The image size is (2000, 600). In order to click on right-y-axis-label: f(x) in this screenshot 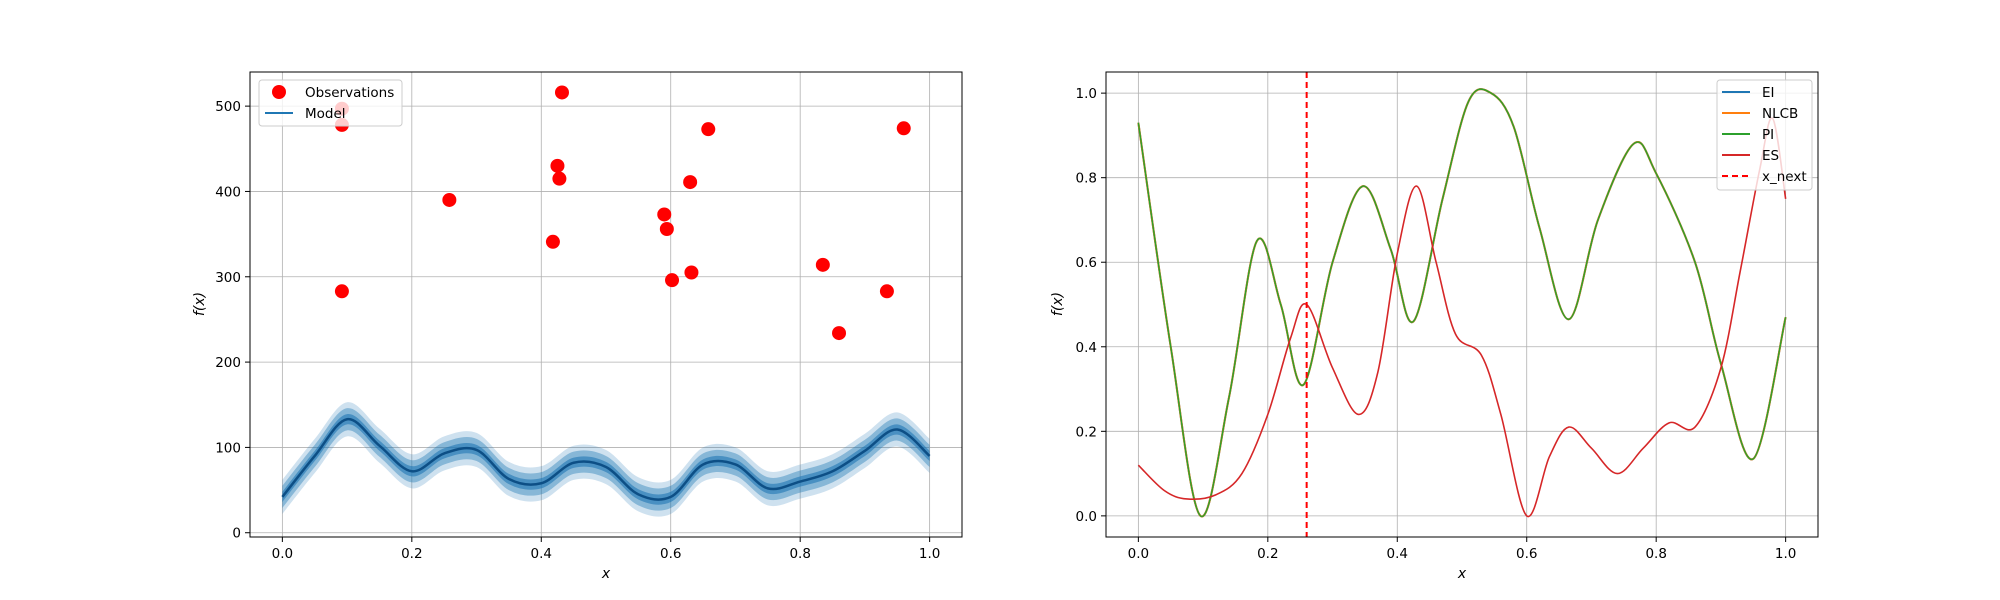, I will do `click(1058, 304)`.